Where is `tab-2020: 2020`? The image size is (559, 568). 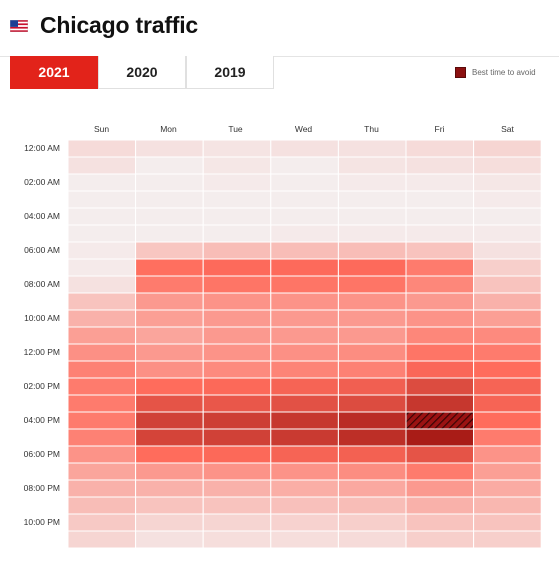
tab-2020: 2020 is located at coordinates (142, 72).